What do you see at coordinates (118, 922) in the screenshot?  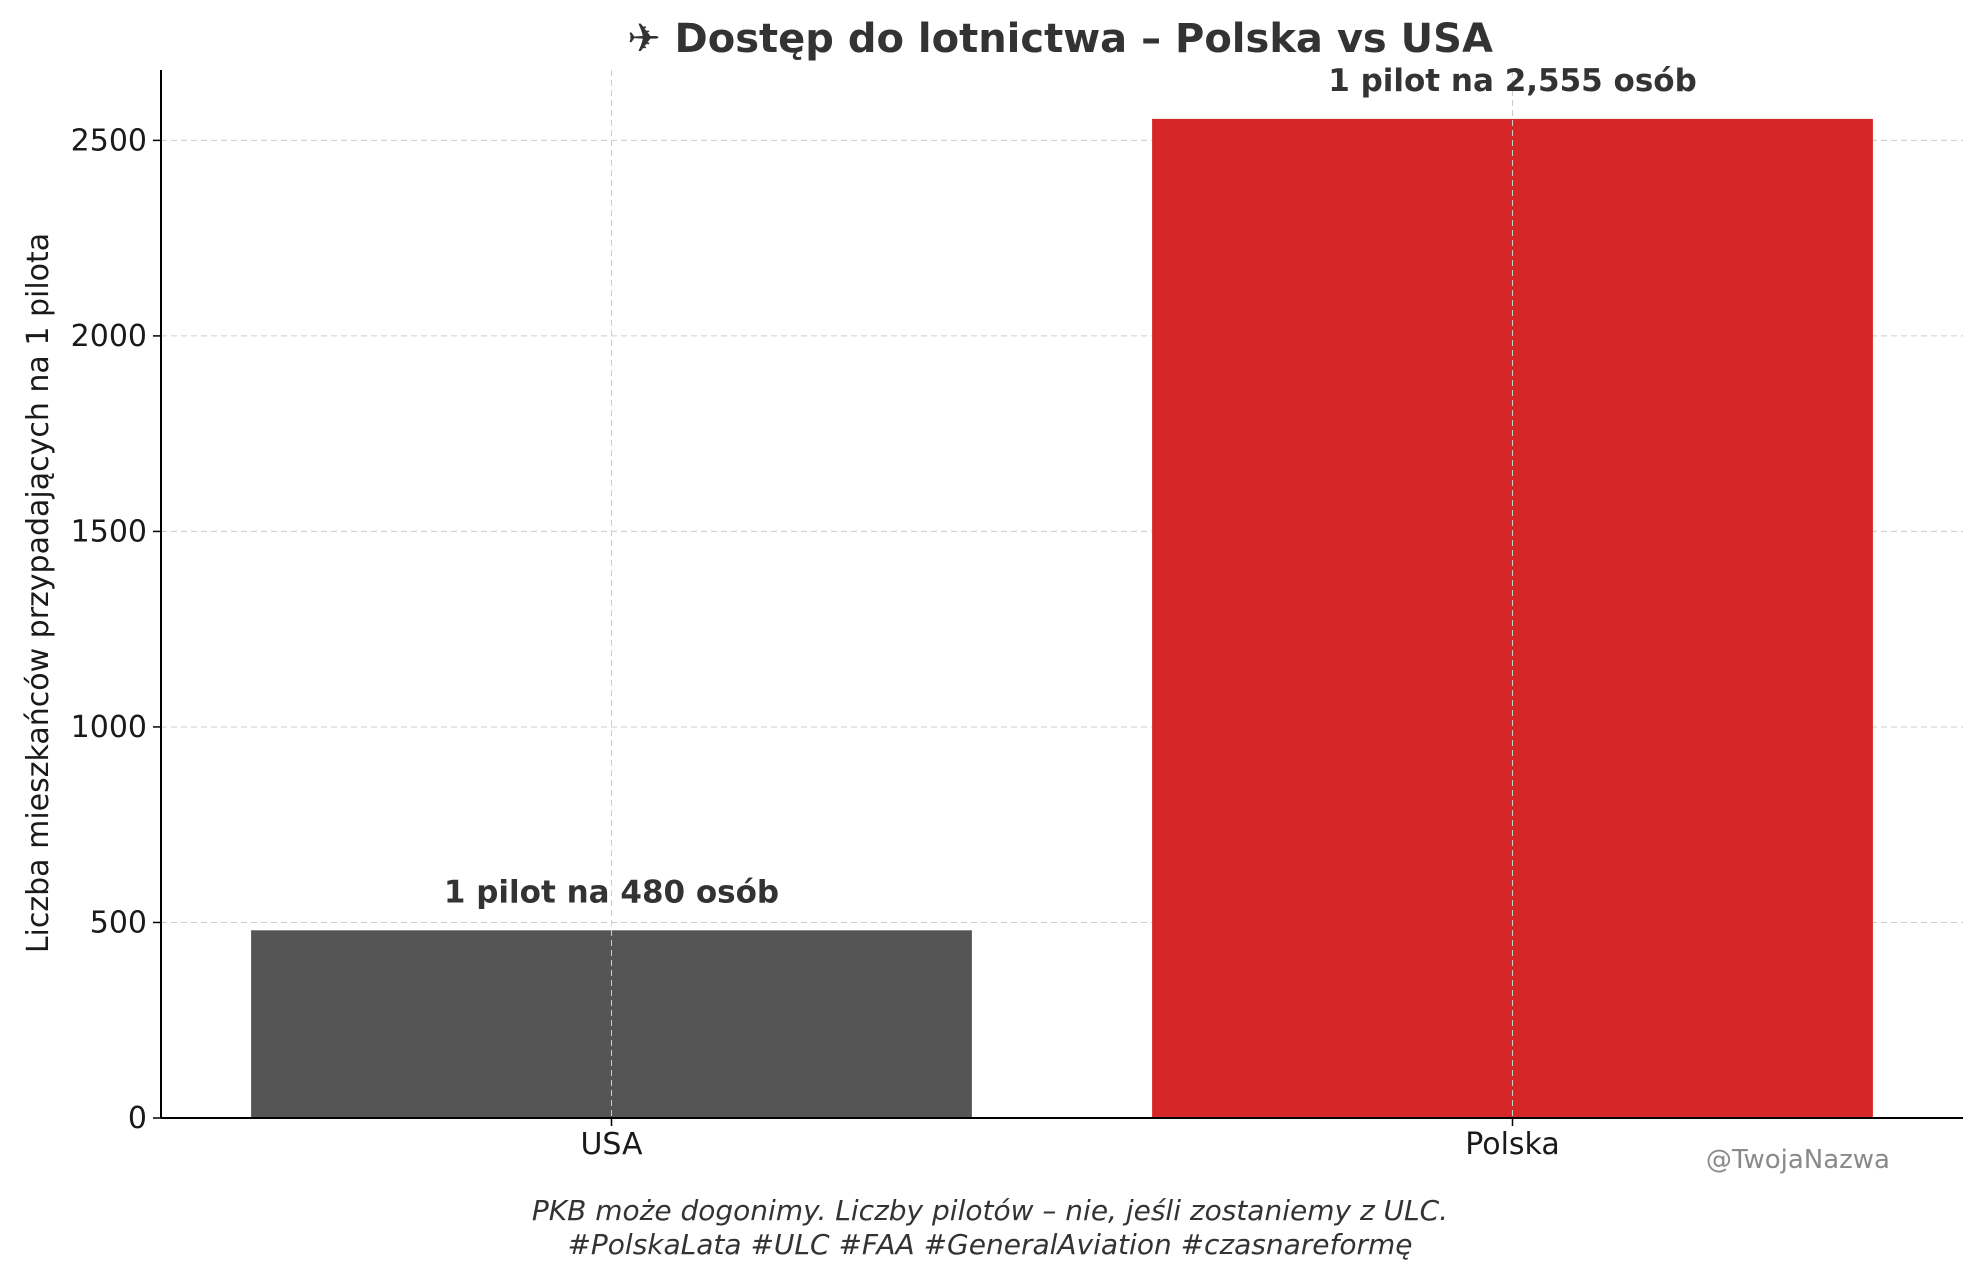 I see `y-tick-label: 500` at bounding box center [118, 922].